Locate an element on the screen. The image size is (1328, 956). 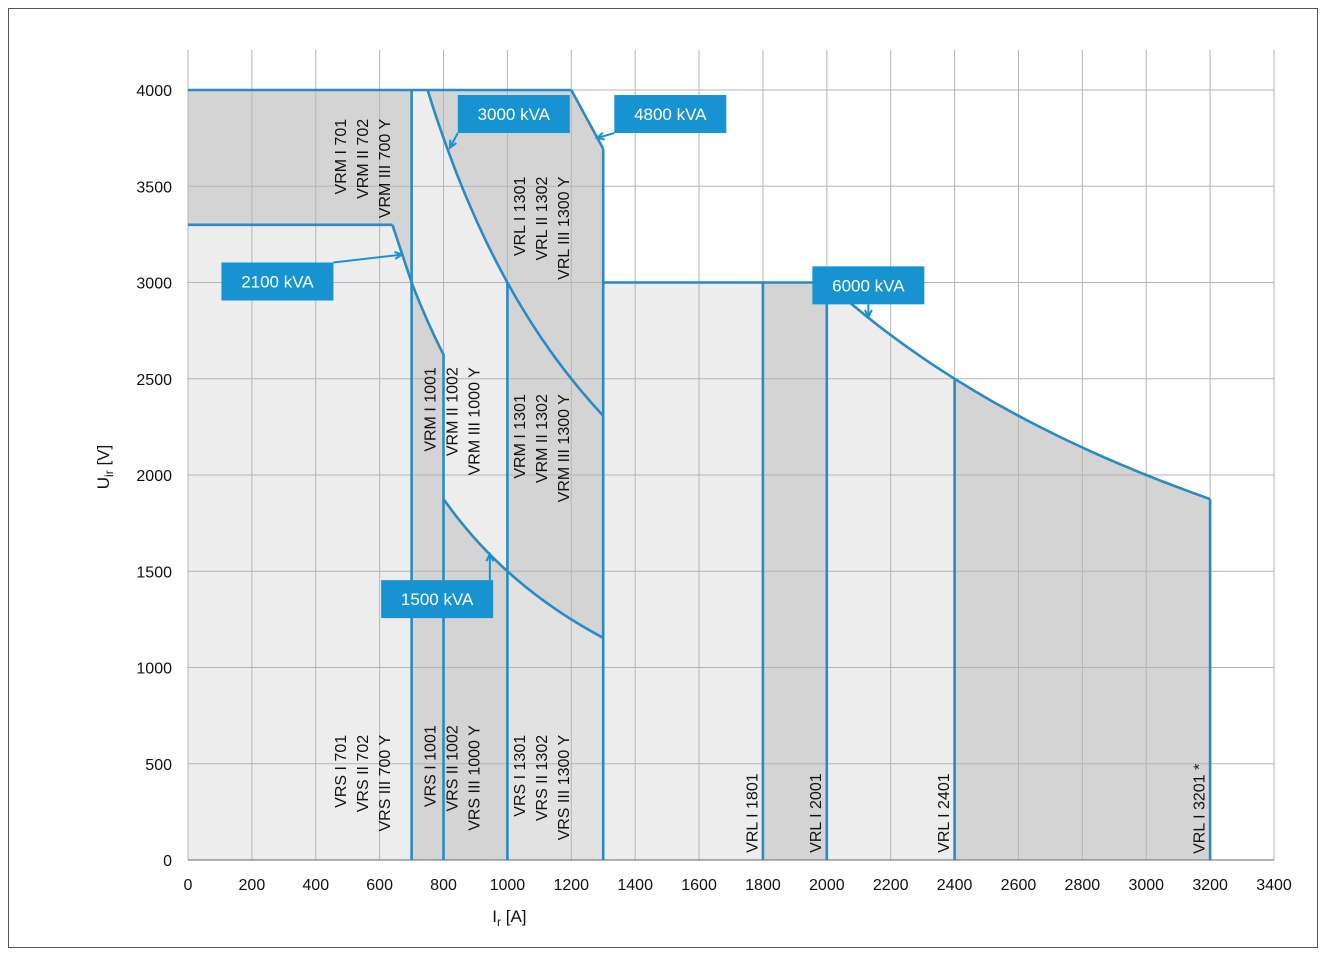
callout-label: 4800 kVA is located at coordinates (670, 114).